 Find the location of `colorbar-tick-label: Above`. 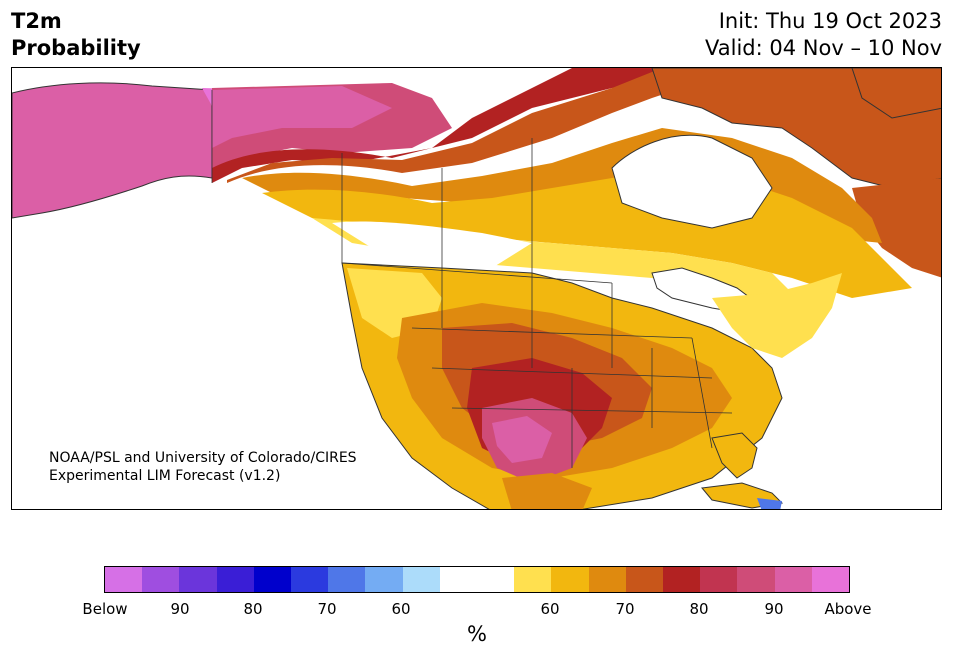

colorbar-tick-label: Above is located at coordinates (848, 609).